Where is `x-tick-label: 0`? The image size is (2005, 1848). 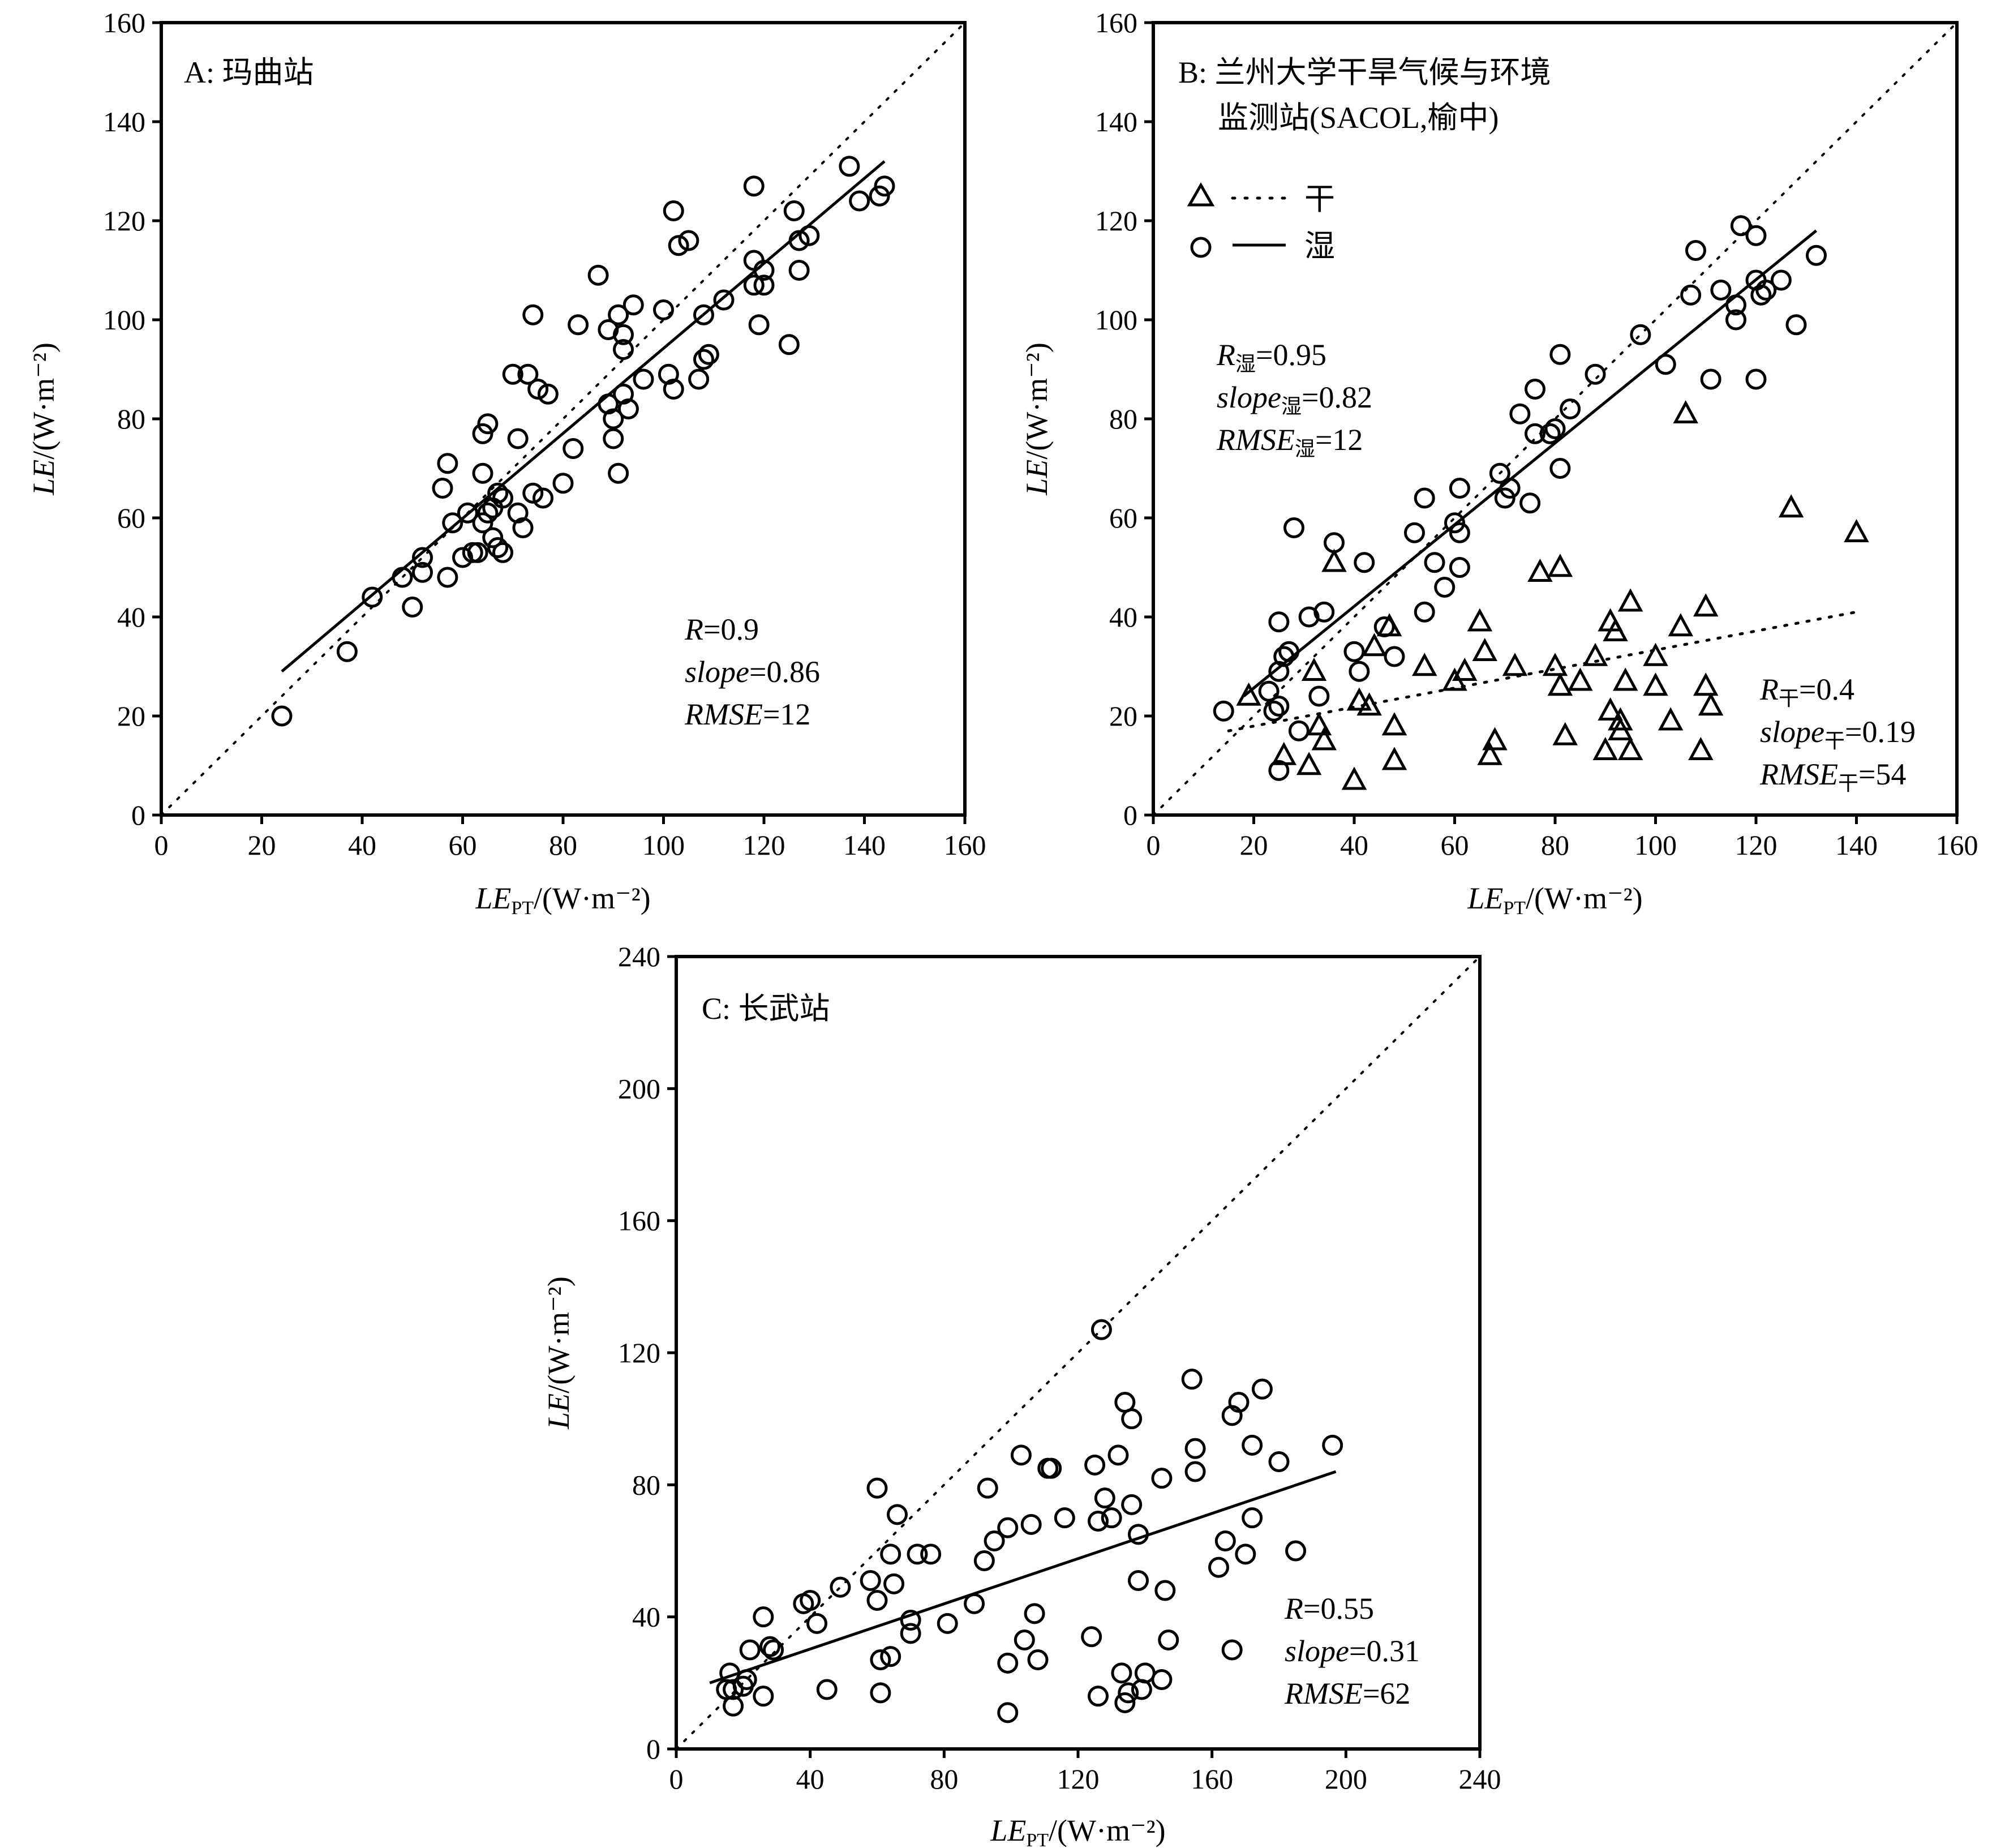
x-tick-label: 0 is located at coordinates (161, 845).